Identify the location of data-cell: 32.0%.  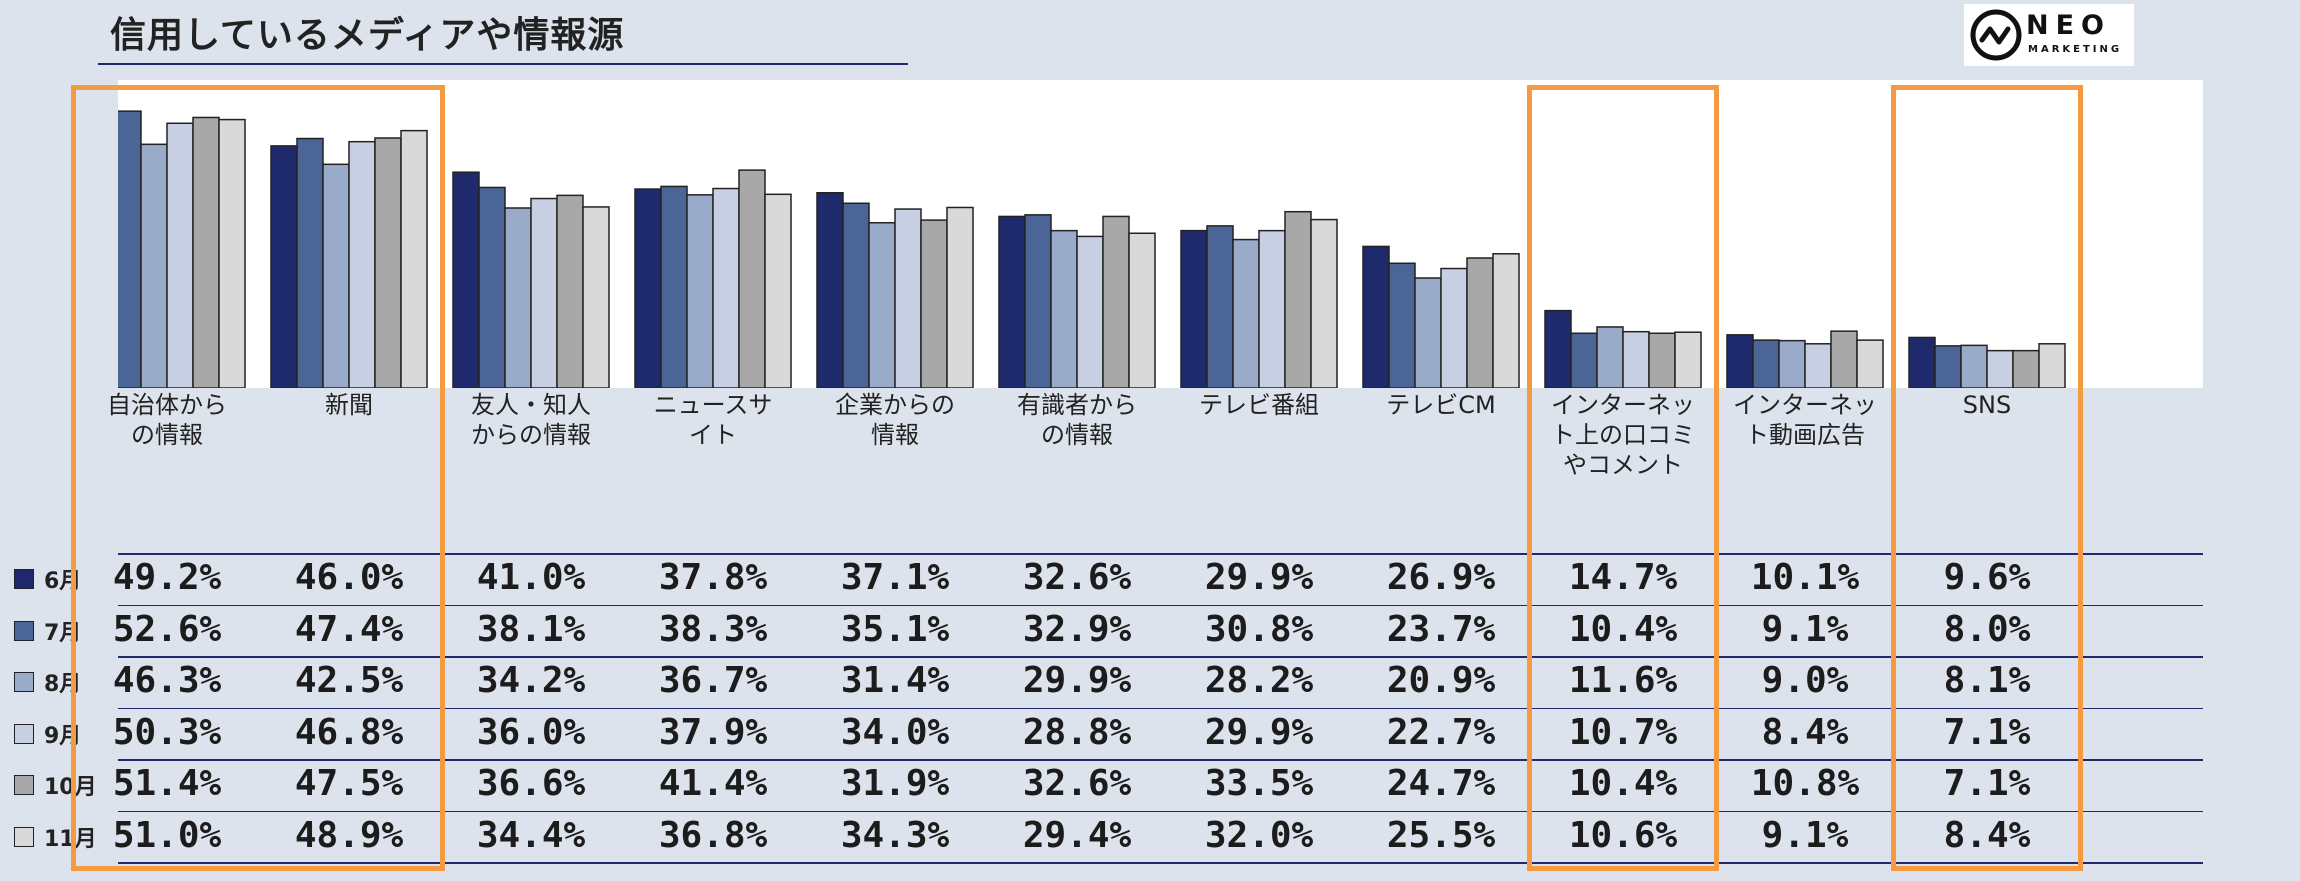
(1259, 835).